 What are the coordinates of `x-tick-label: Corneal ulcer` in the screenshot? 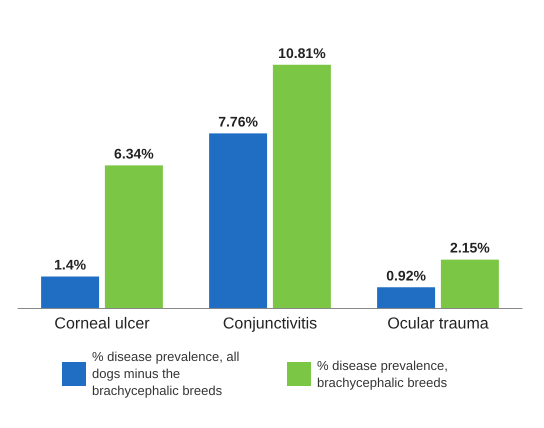 It's located at (102, 324).